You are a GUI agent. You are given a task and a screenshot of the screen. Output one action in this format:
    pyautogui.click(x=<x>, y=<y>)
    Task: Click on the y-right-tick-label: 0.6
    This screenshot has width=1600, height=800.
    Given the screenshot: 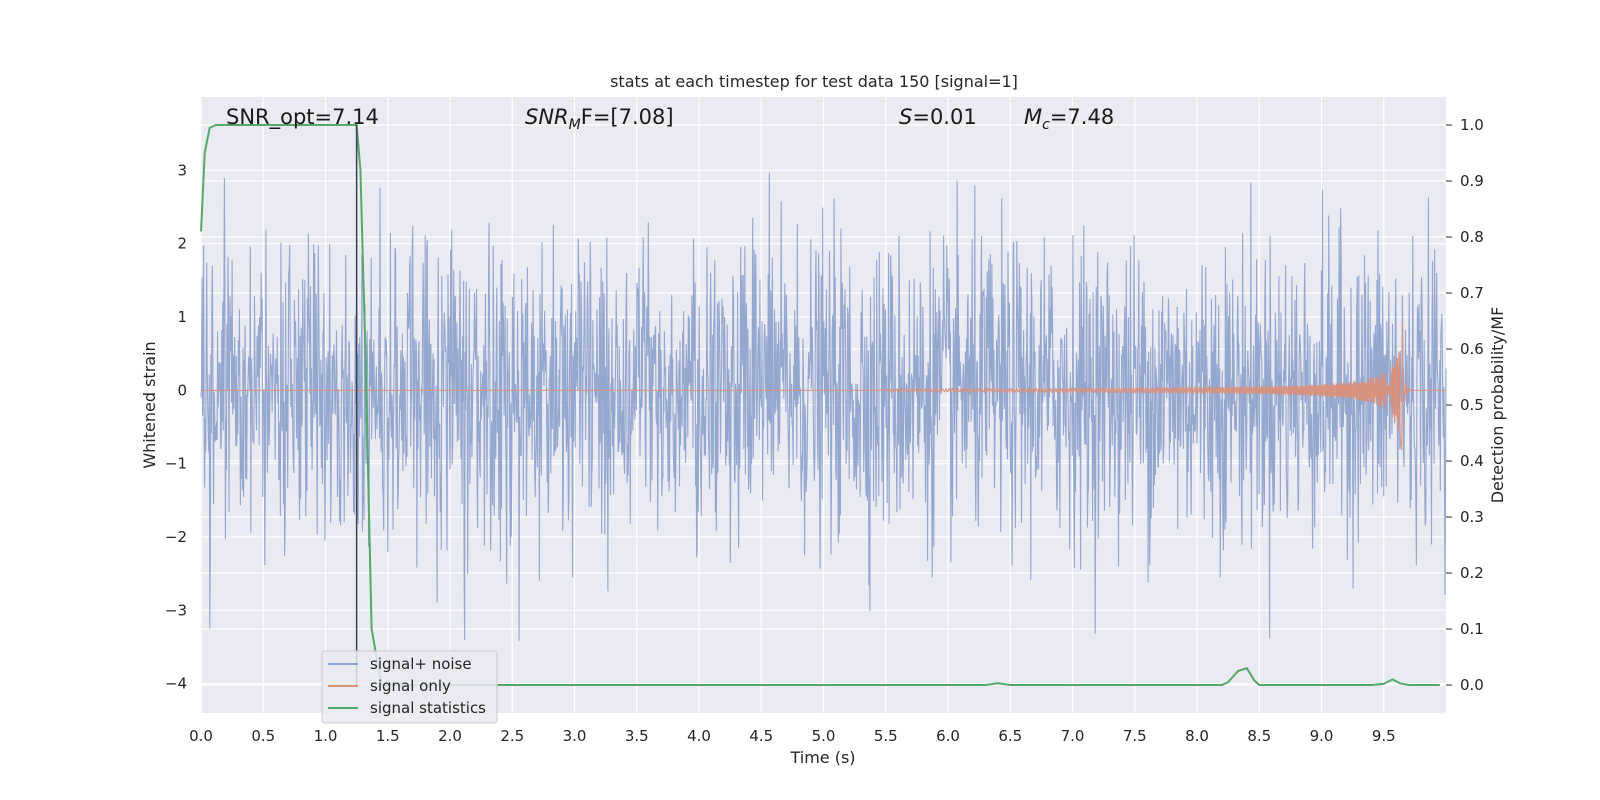 What is the action you would take?
    pyautogui.click(x=1472, y=349)
    